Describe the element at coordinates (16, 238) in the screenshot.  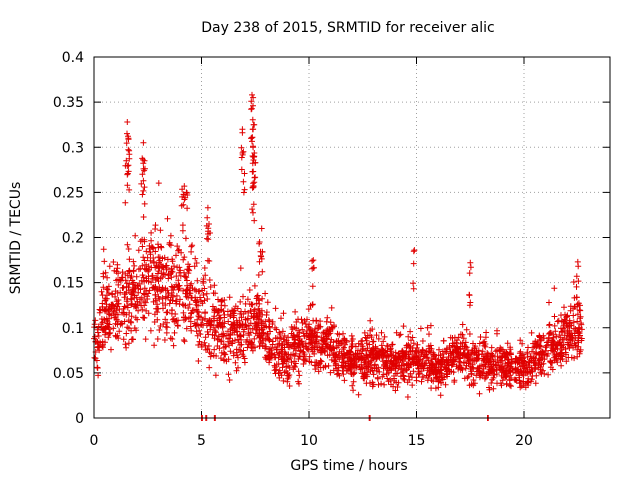
I see `y-axis-title: SRMTID / TECUs` at that location.